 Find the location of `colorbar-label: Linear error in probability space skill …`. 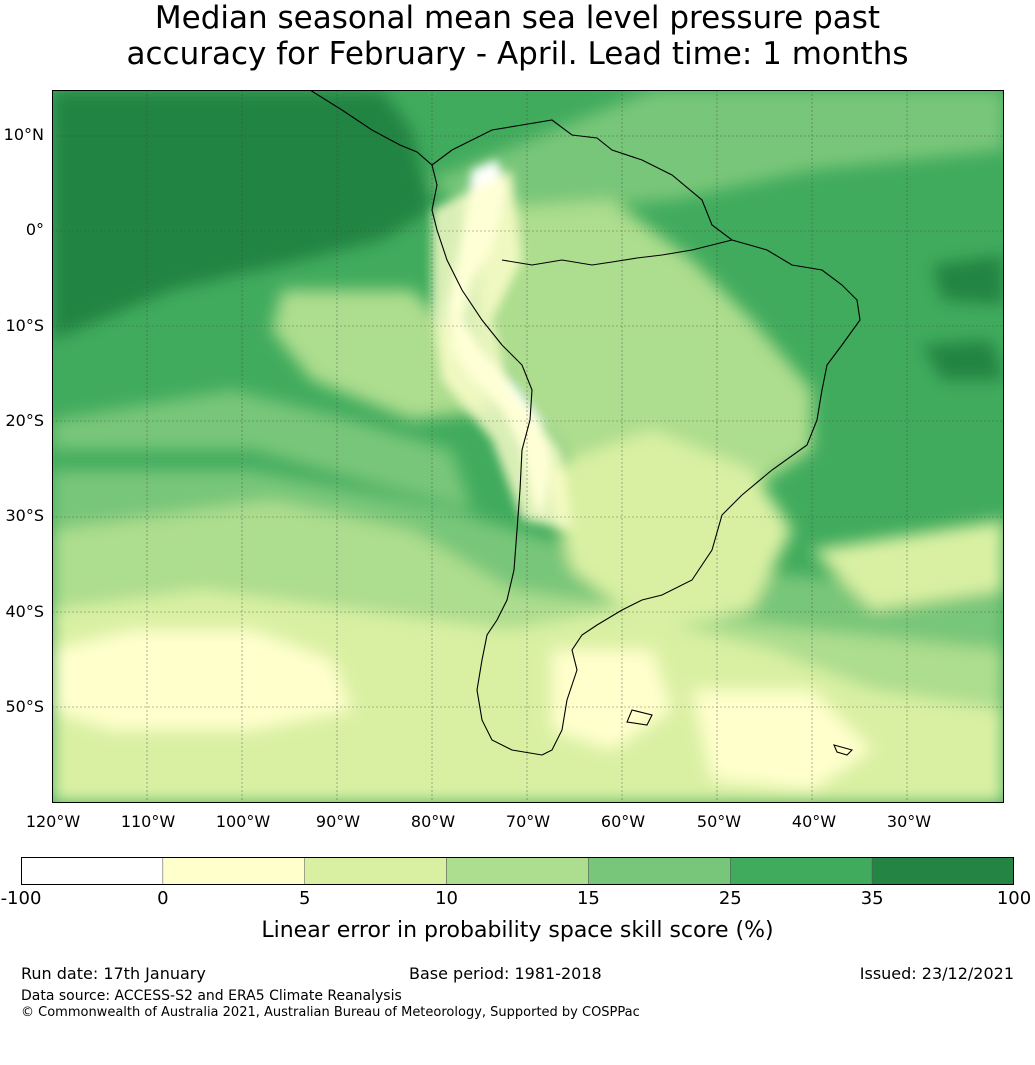

colorbar-label: Linear error in probability space skill … is located at coordinates (517, 930).